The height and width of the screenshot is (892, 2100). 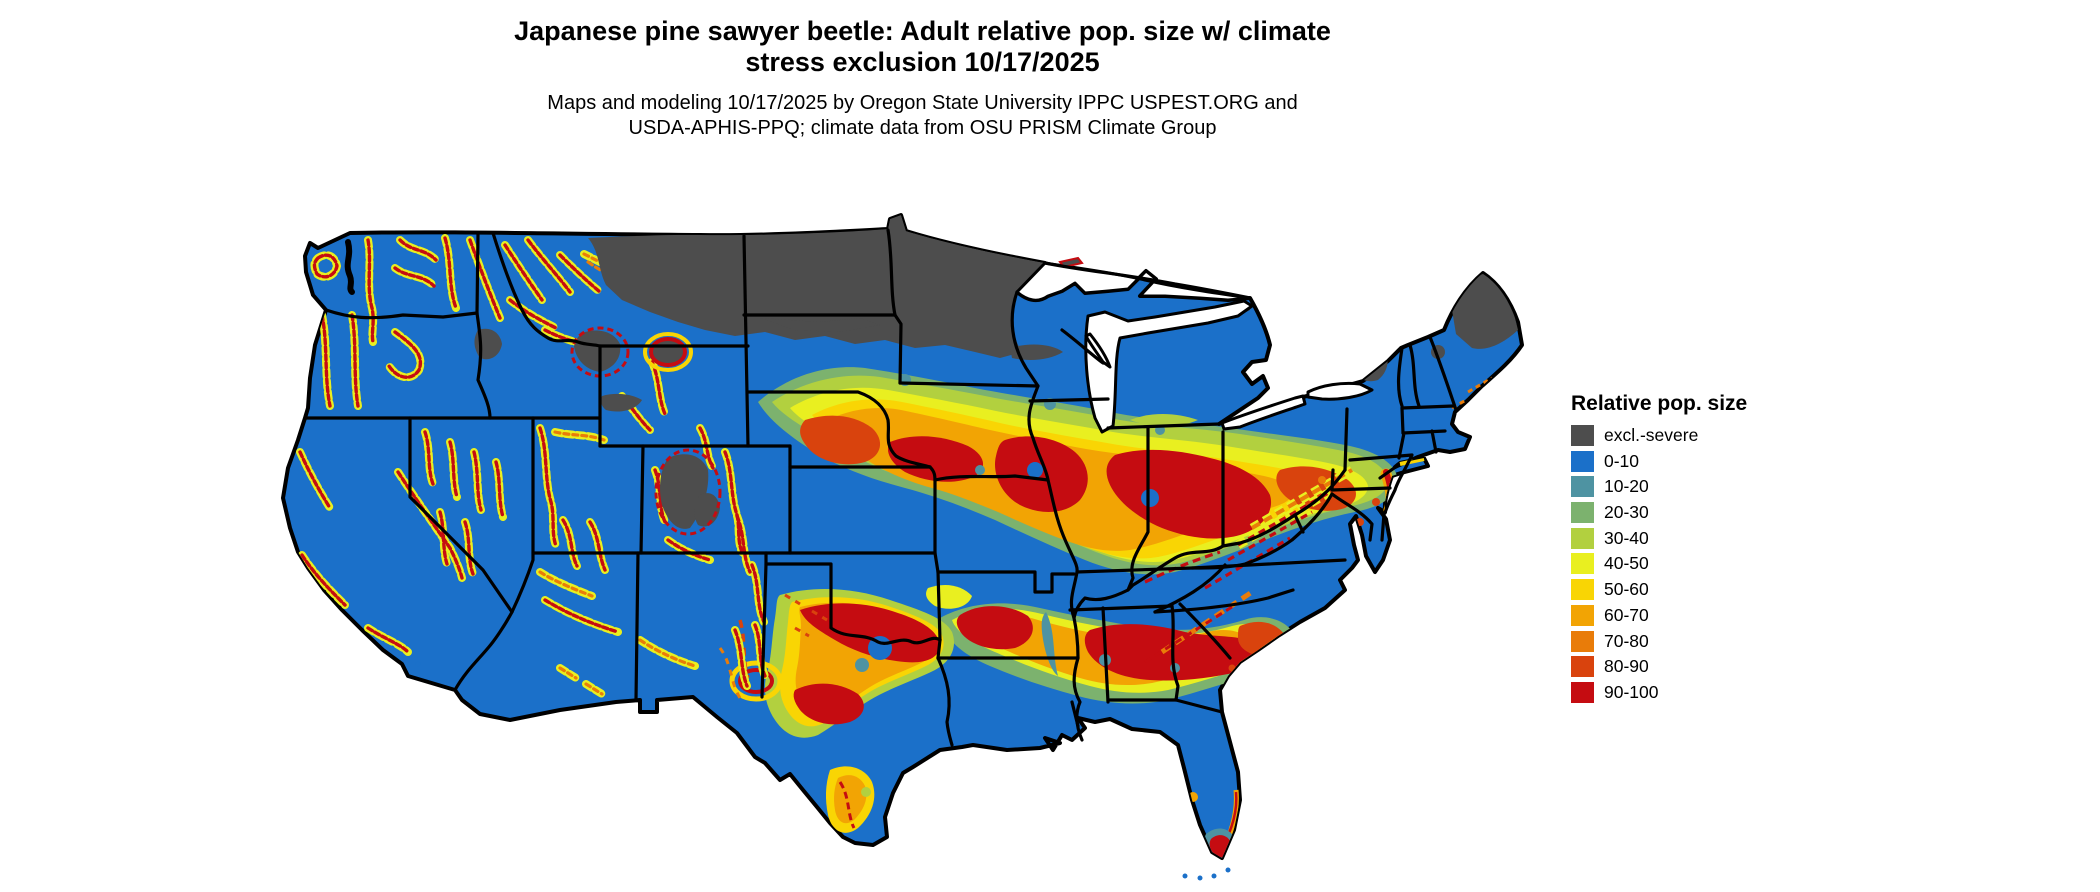 I want to click on legend-label: 70-80, so click(x=1626, y=640).